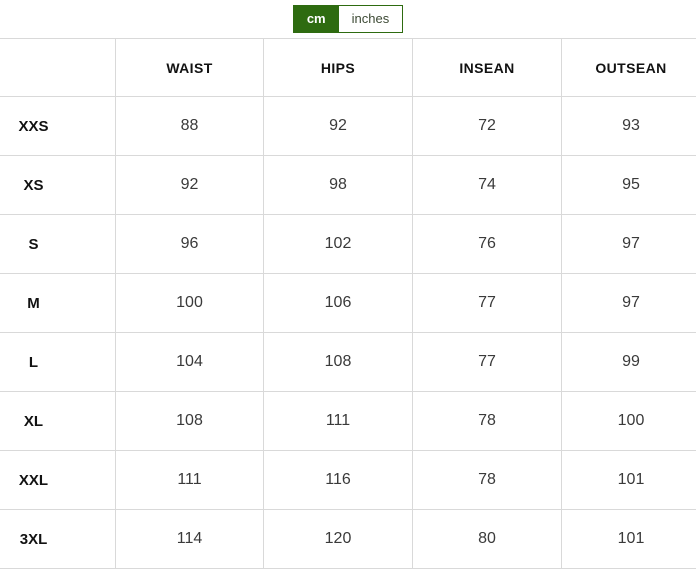  Describe the element at coordinates (629, 68) in the screenshot. I see `column-header-outsean: OUTSEAN` at that location.